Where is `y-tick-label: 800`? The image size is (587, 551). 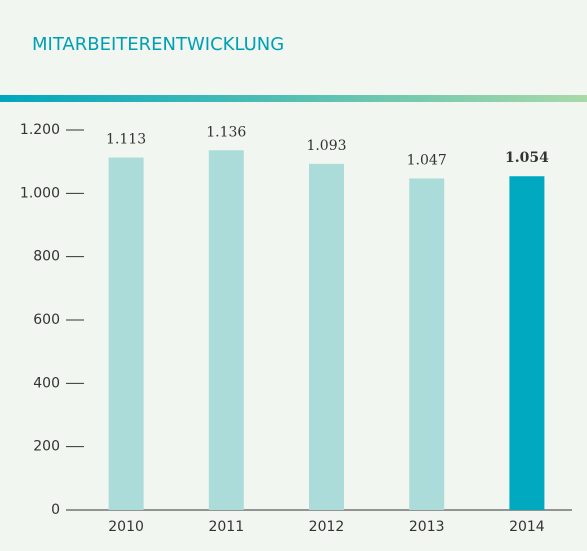
y-tick-label: 800 is located at coordinates (46, 257).